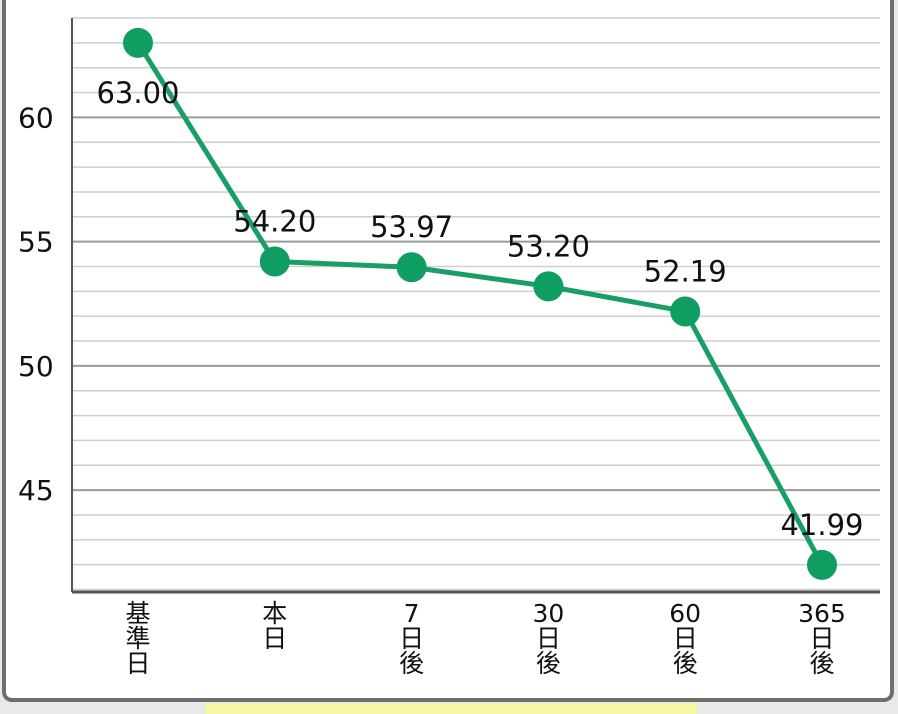 The height and width of the screenshot is (714, 898). Describe the element at coordinates (36, 242) in the screenshot. I see `y-tick-label: 55` at that location.